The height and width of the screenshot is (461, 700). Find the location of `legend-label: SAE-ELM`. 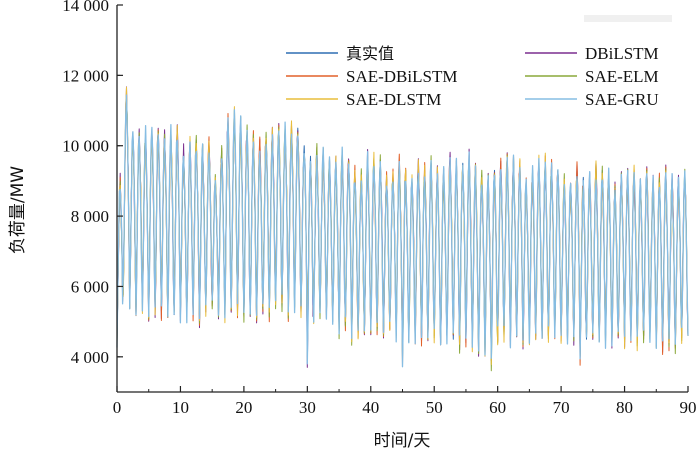

legend-label: SAE-ELM is located at coordinates (622, 76).